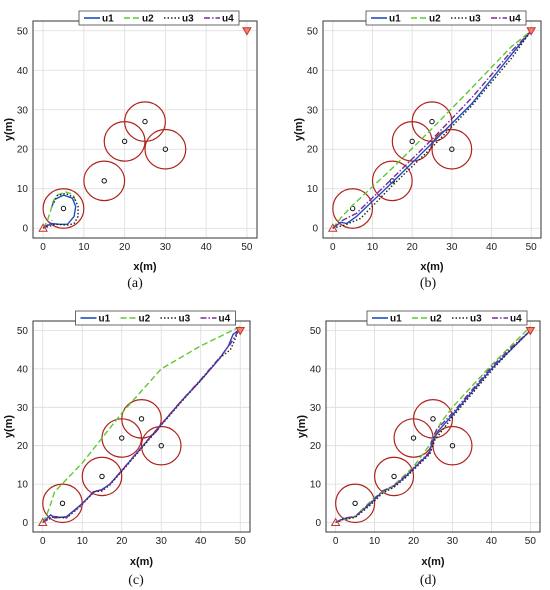 This screenshot has height=590, width=550. I want to click on panel-caption: (c), so click(136, 580).